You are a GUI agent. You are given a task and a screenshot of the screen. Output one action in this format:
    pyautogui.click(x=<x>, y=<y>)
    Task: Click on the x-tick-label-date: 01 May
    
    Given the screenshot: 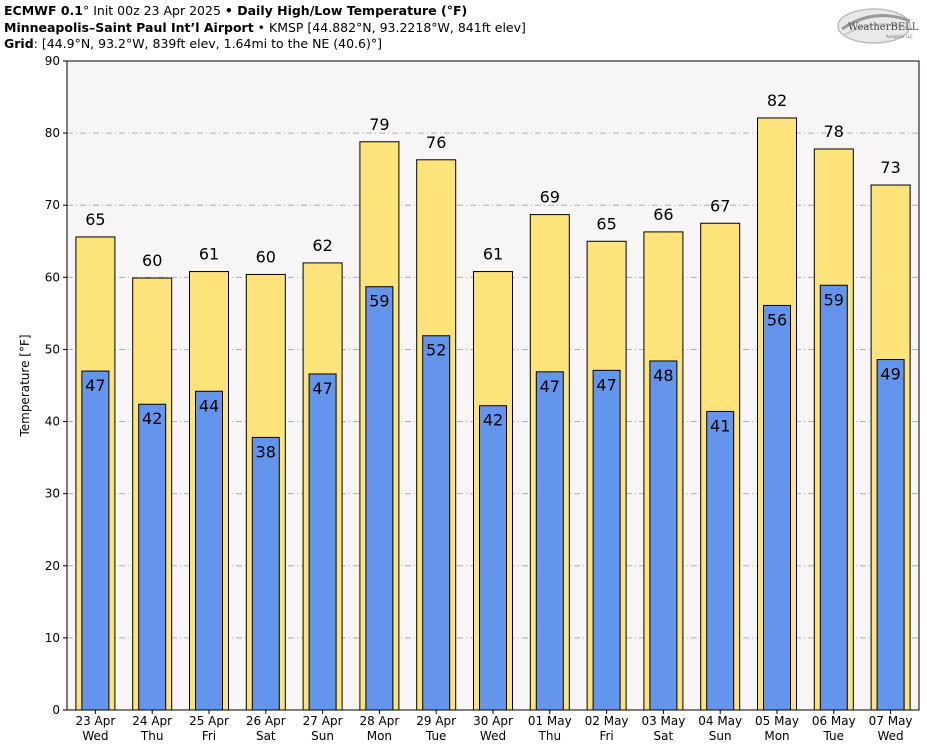 What is the action you would take?
    pyautogui.click(x=550, y=721)
    